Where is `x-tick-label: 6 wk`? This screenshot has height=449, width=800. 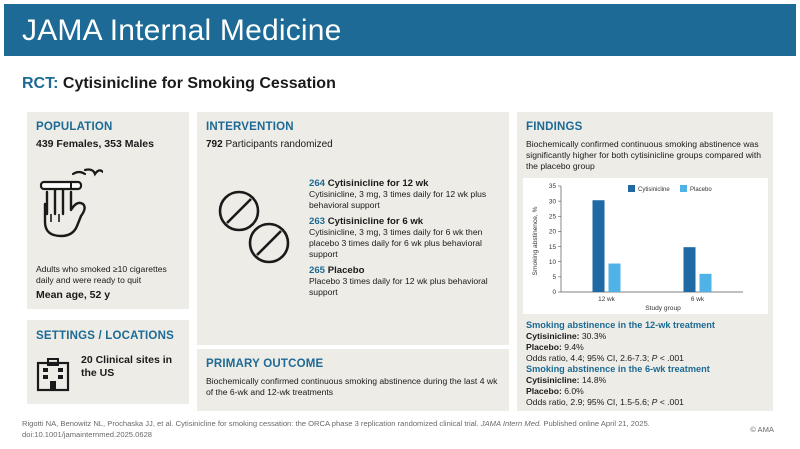
x-tick-label: 6 wk is located at coordinates (698, 299).